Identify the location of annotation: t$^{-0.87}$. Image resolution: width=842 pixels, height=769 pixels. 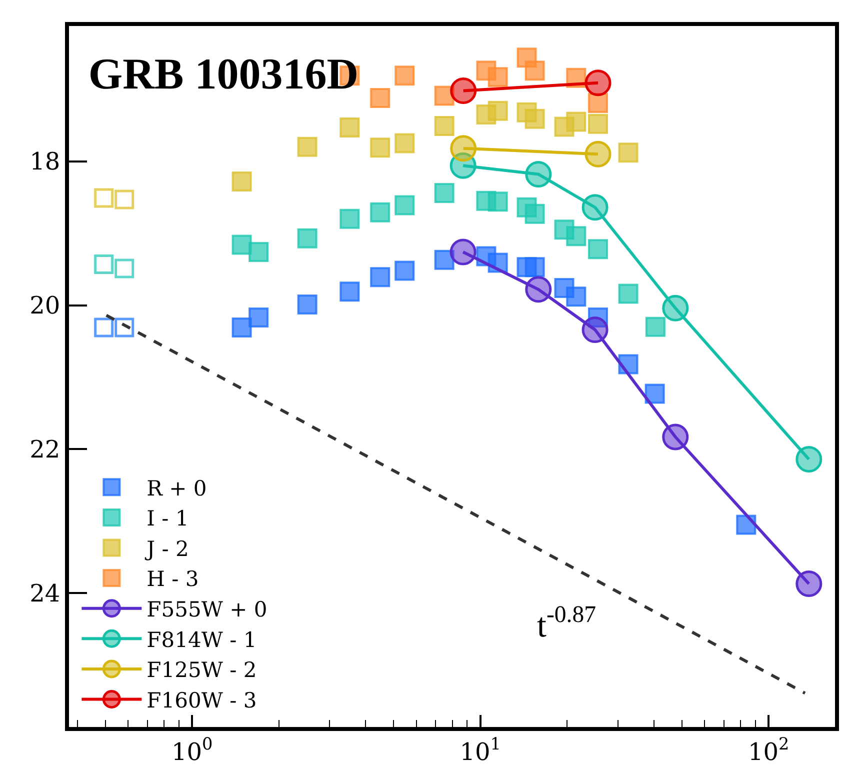
(566, 623).